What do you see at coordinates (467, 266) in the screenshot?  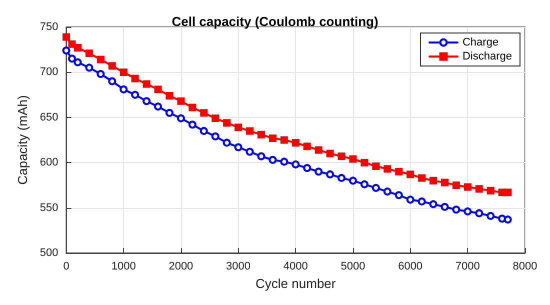 I see `x-tick-label: 7000` at bounding box center [467, 266].